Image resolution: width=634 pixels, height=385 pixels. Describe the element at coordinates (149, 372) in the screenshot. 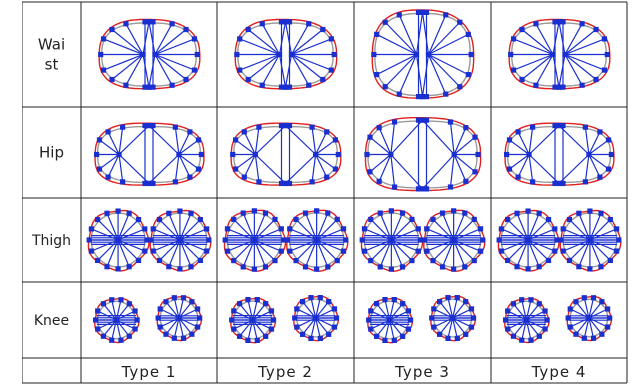

I see `column-label-1: Type 1` at that location.